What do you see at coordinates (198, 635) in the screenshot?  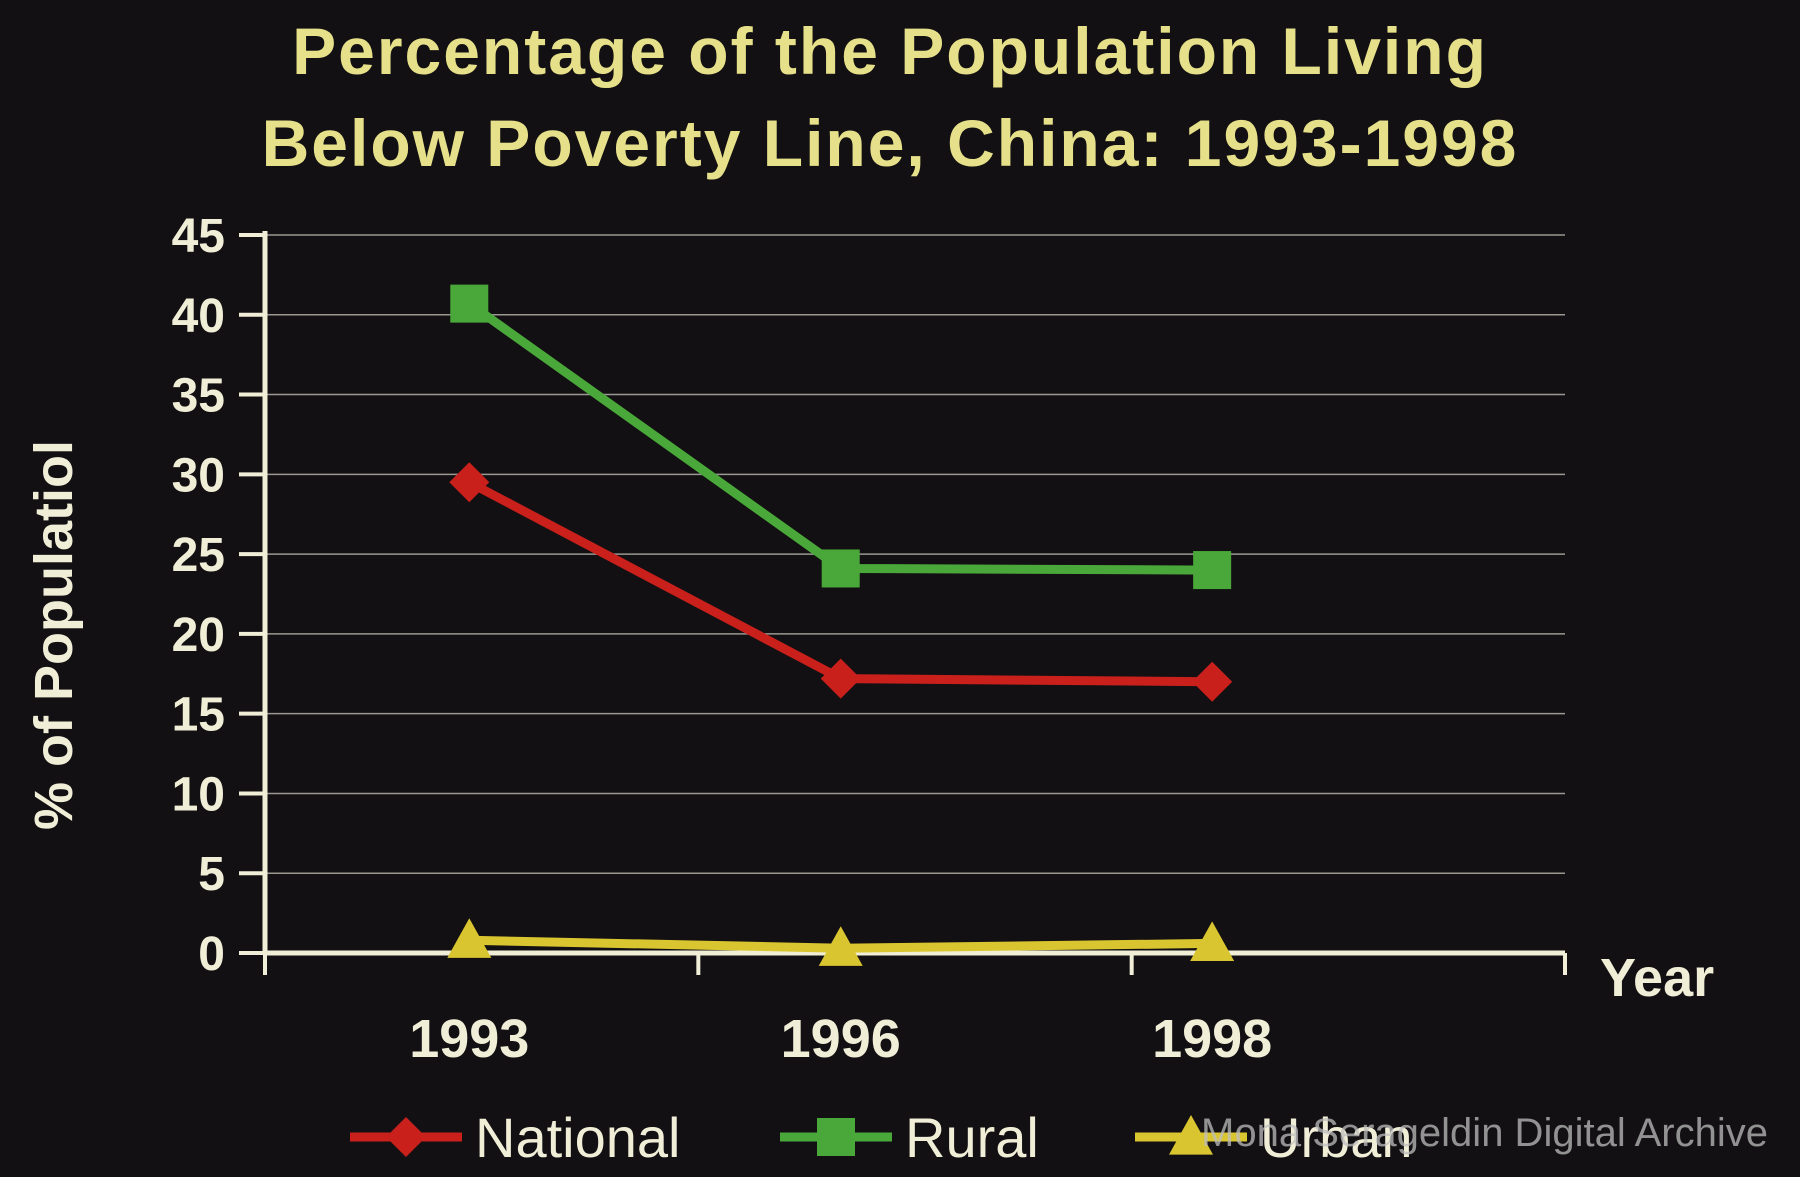 I see `y-tick-label-20: 20` at bounding box center [198, 635].